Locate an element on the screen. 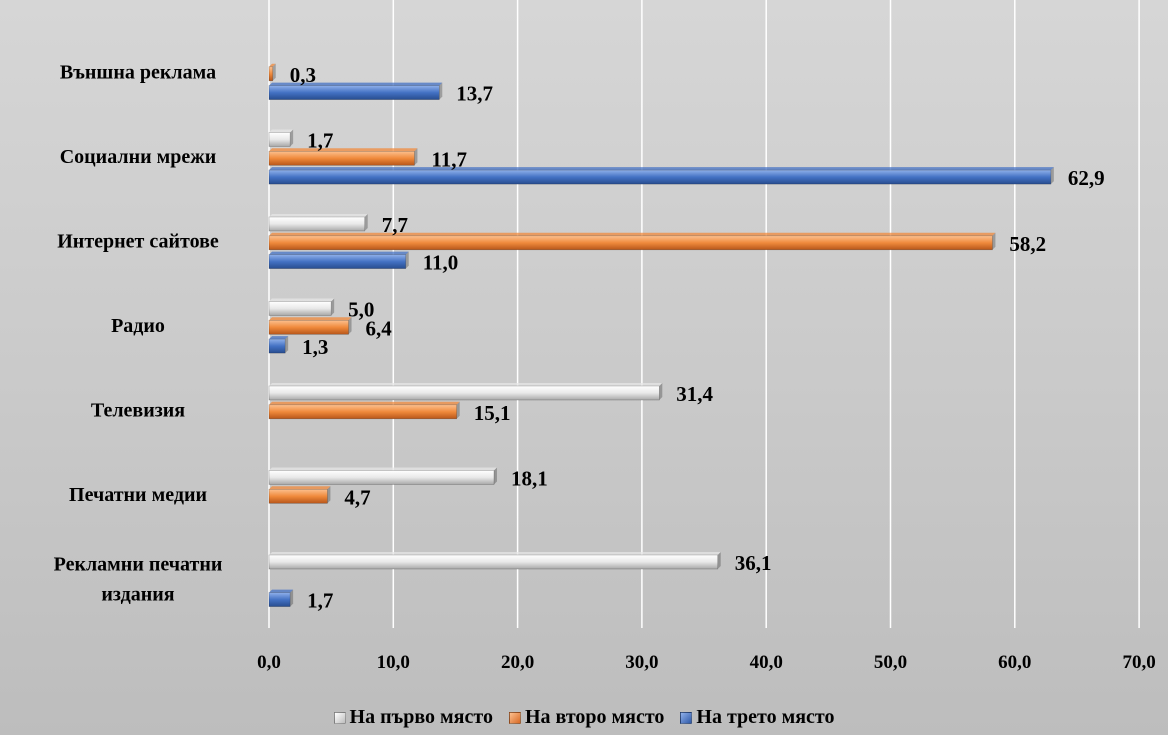  data-label: 7,7 is located at coordinates (395, 225).